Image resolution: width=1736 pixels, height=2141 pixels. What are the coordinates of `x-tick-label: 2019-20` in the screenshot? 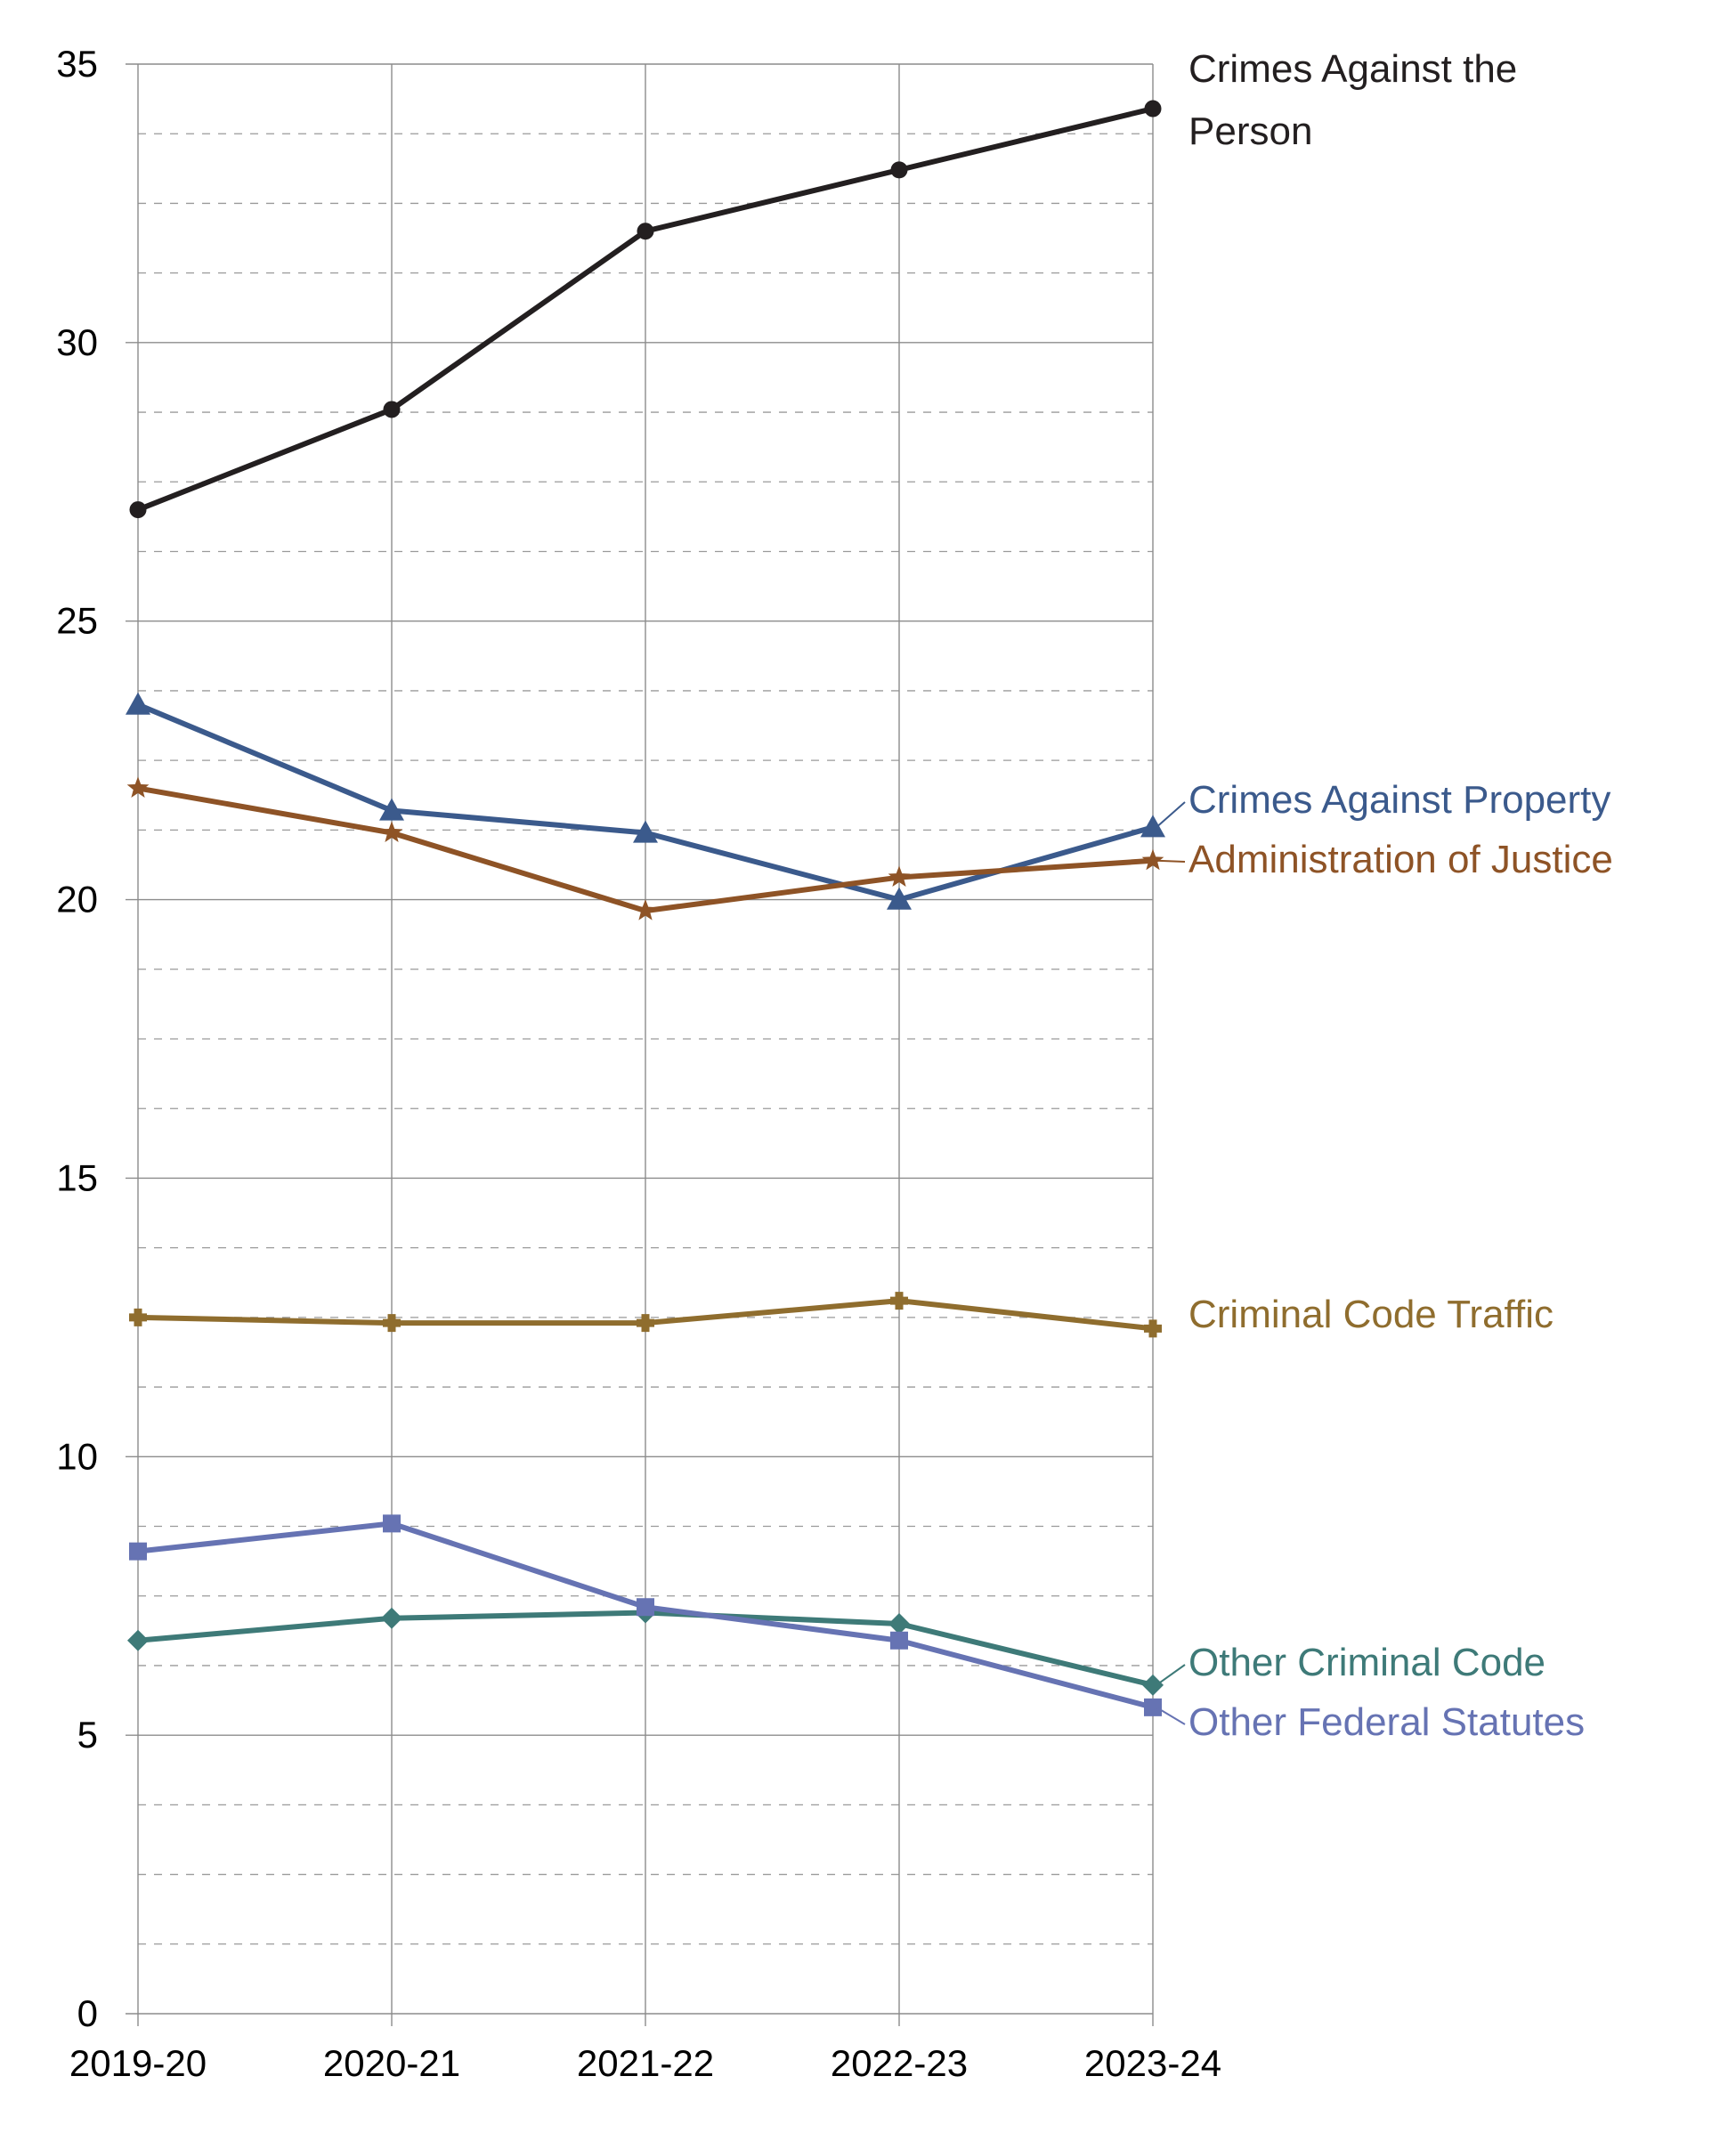 It's located at (138, 2063).